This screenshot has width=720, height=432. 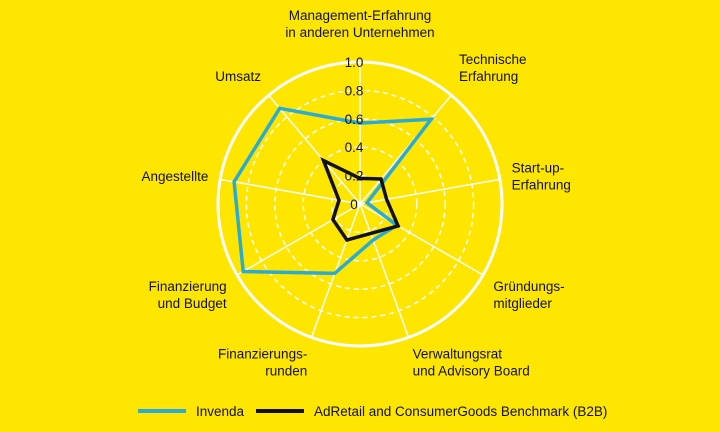 I want to click on axis-label-line: runden, so click(x=286, y=371).